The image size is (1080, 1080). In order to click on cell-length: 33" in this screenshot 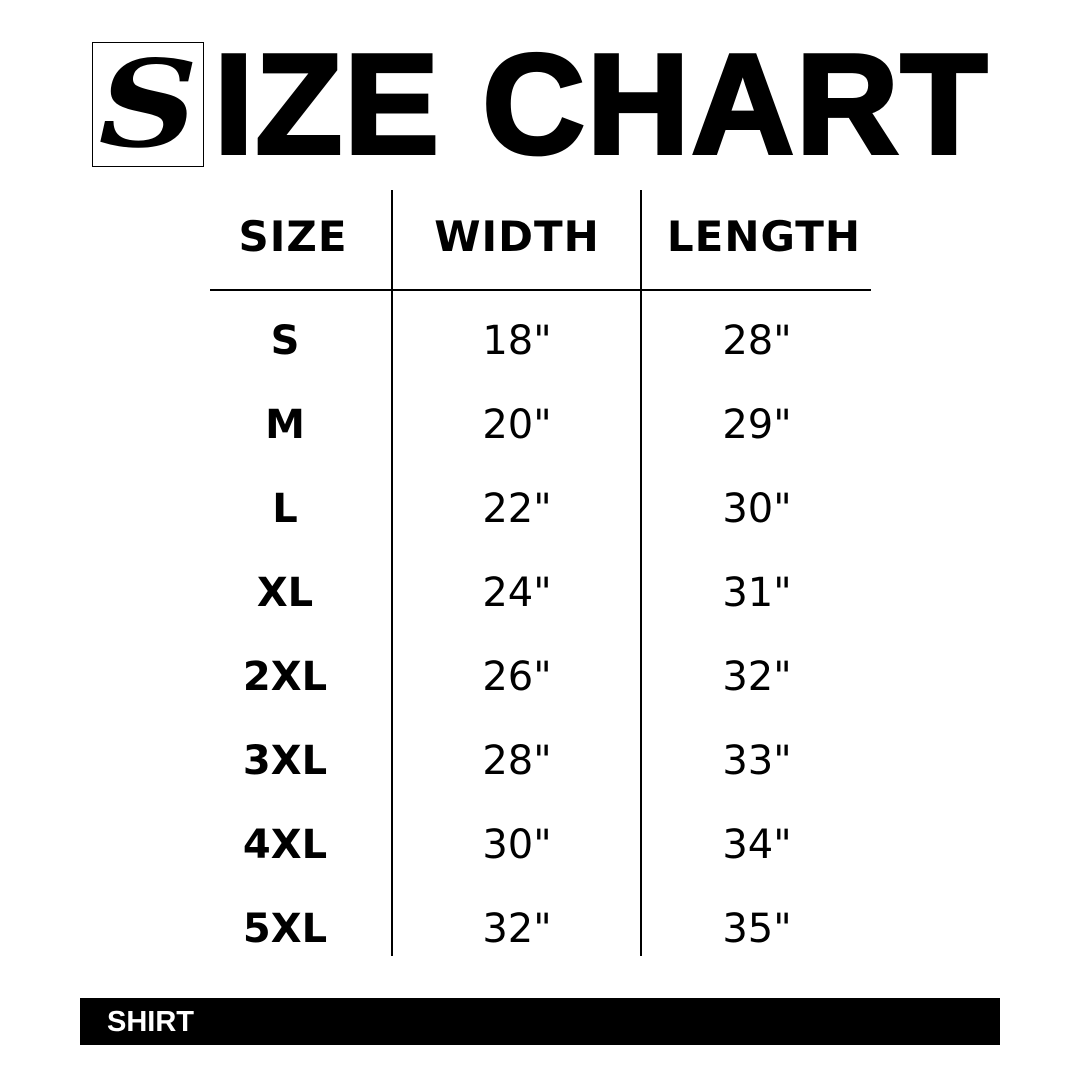, I will do `click(757, 761)`.